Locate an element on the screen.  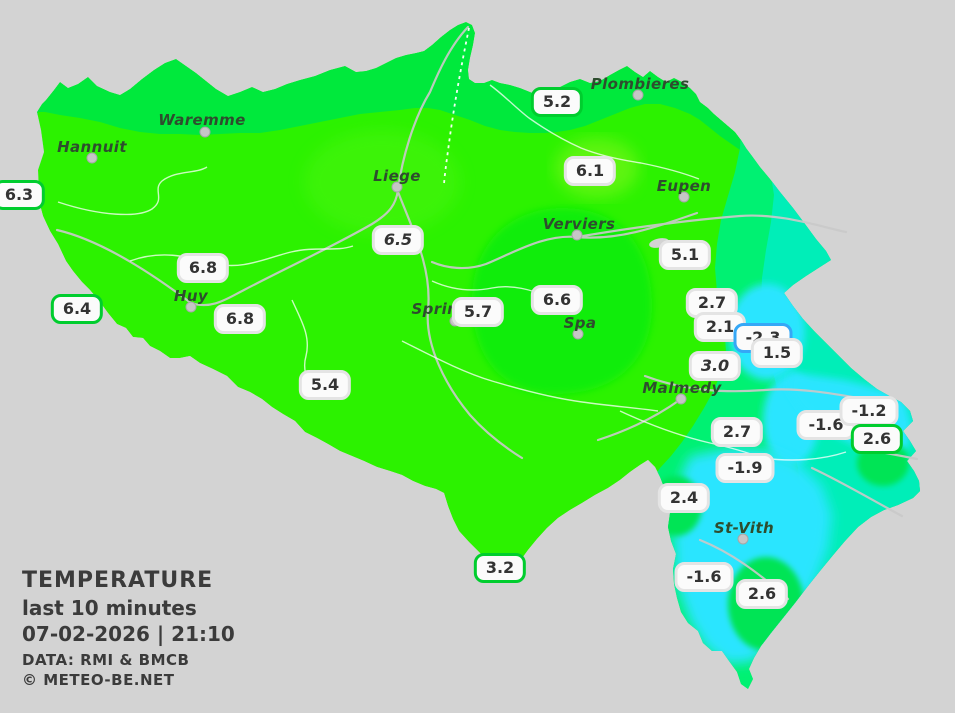
temperature-label: -1.9 is located at coordinates (745, 468).